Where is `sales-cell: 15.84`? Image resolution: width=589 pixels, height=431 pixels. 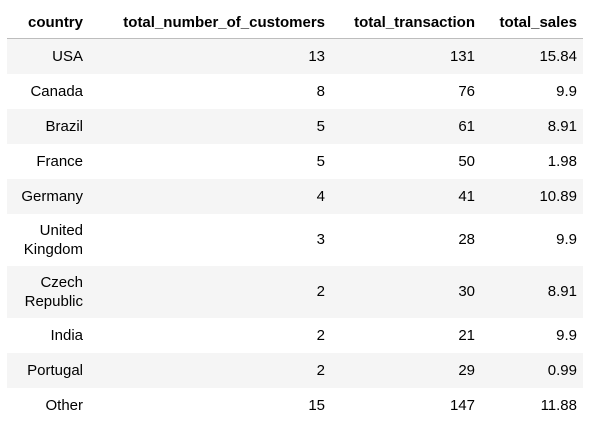
sales-cell: 15.84 is located at coordinates (558, 56).